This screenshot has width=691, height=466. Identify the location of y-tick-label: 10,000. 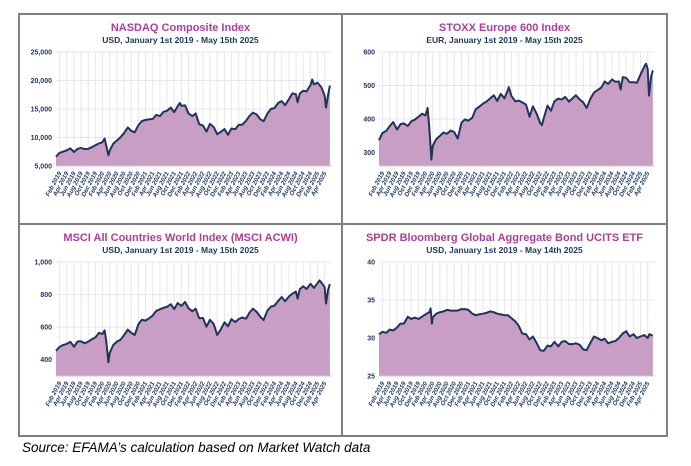
(42, 138).